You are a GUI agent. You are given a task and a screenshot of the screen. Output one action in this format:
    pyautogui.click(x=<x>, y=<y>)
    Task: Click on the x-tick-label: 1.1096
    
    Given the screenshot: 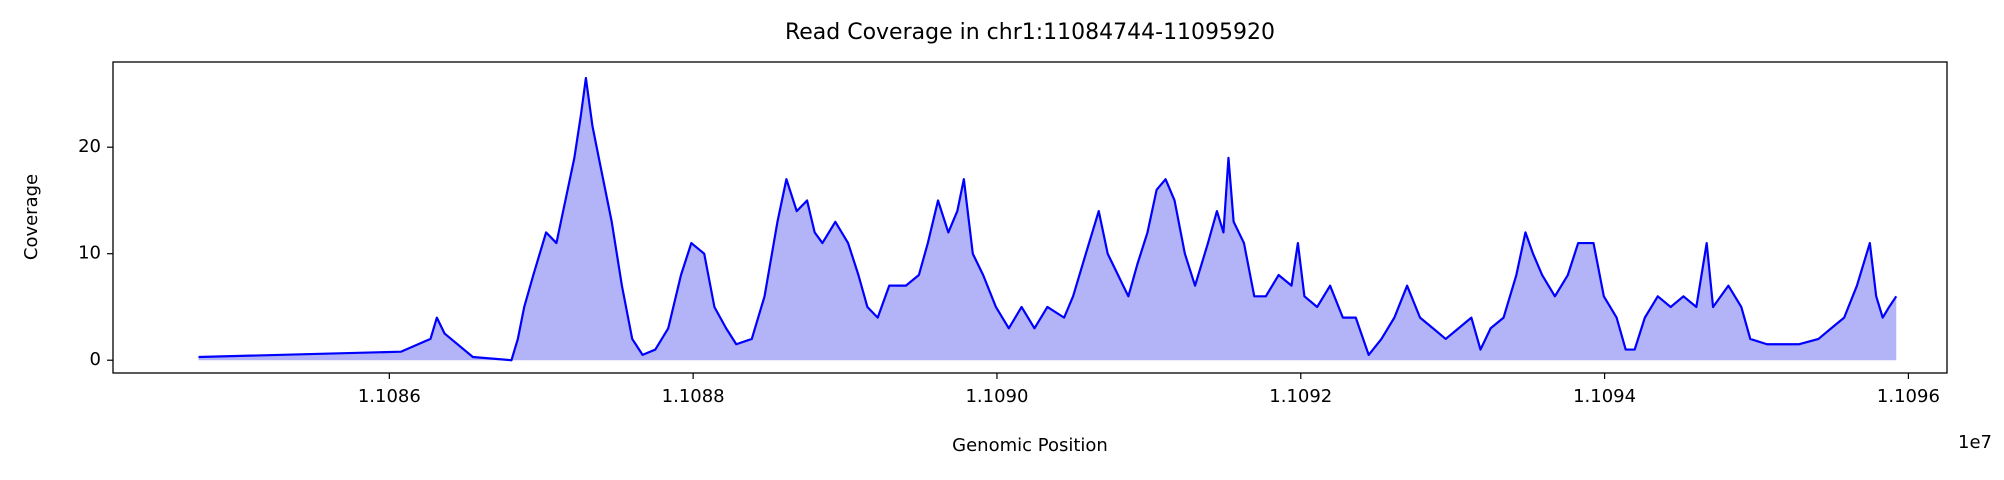 What is the action you would take?
    pyautogui.click(x=1908, y=396)
    